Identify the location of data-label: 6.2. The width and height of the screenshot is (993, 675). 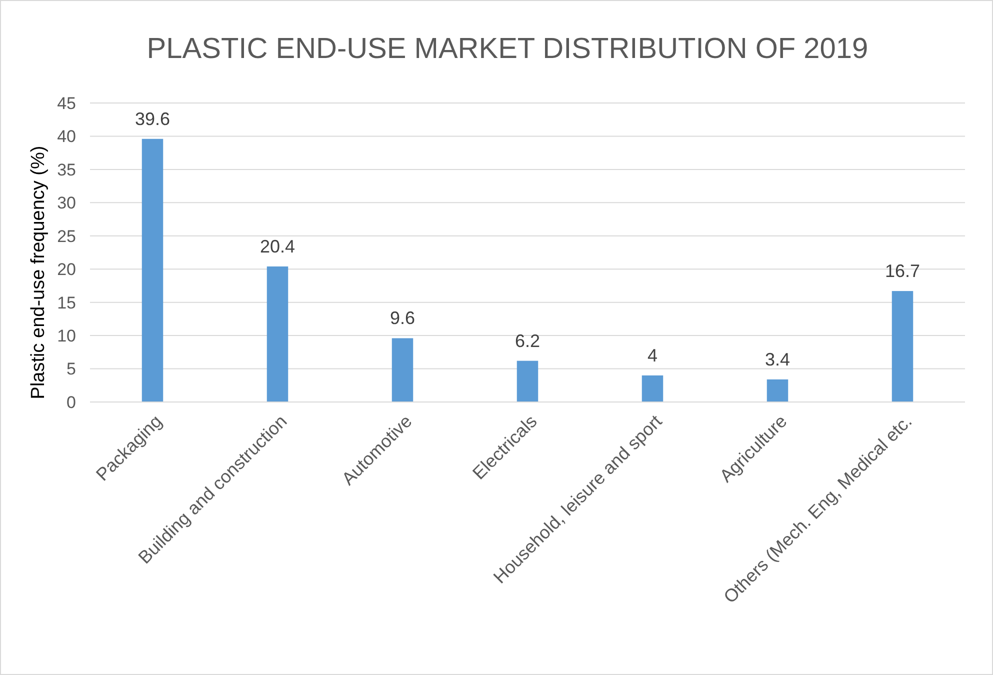
(527, 340).